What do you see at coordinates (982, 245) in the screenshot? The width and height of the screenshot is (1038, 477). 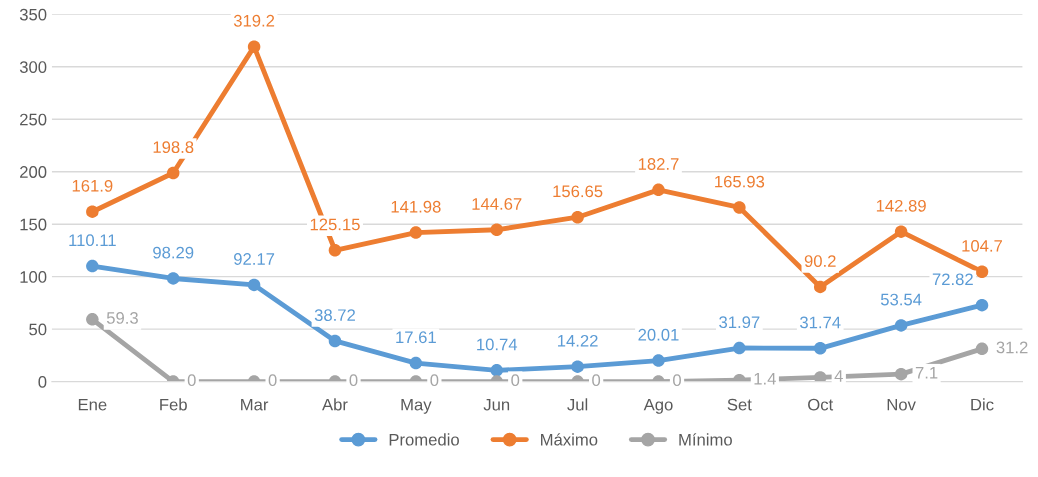 I see `data-label: 104.7` at bounding box center [982, 245].